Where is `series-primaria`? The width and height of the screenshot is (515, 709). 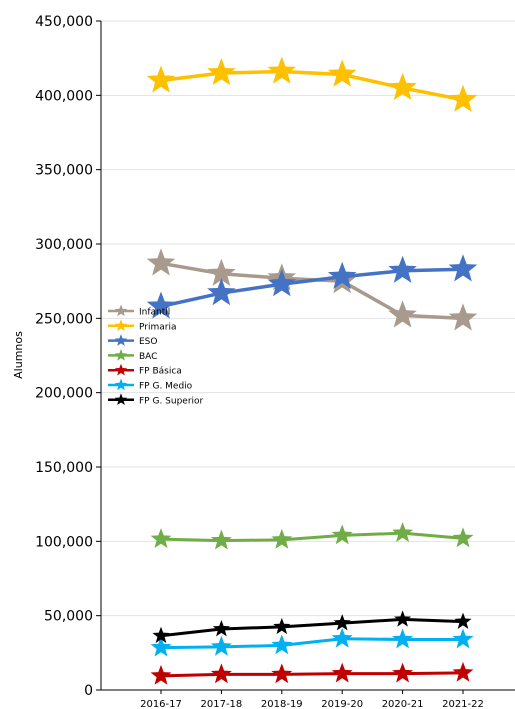 series-primaria is located at coordinates (312, 84).